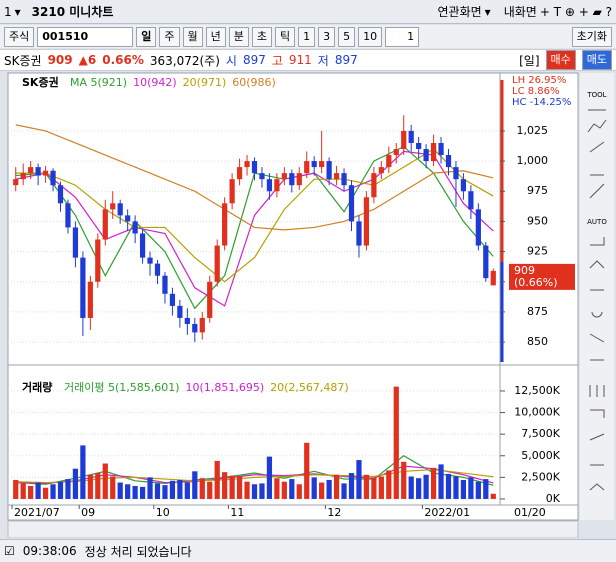  What do you see at coordinates (237, 512) in the screenshot?
I see `x-tick-label: 11` at bounding box center [237, 512].